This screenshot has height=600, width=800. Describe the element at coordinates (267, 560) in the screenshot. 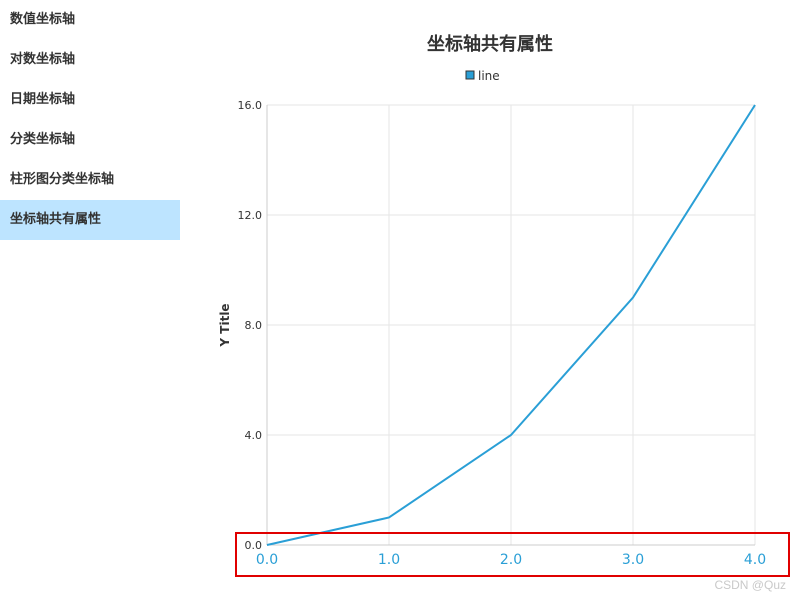

I see `x-tick-label: 0.0` at that location.